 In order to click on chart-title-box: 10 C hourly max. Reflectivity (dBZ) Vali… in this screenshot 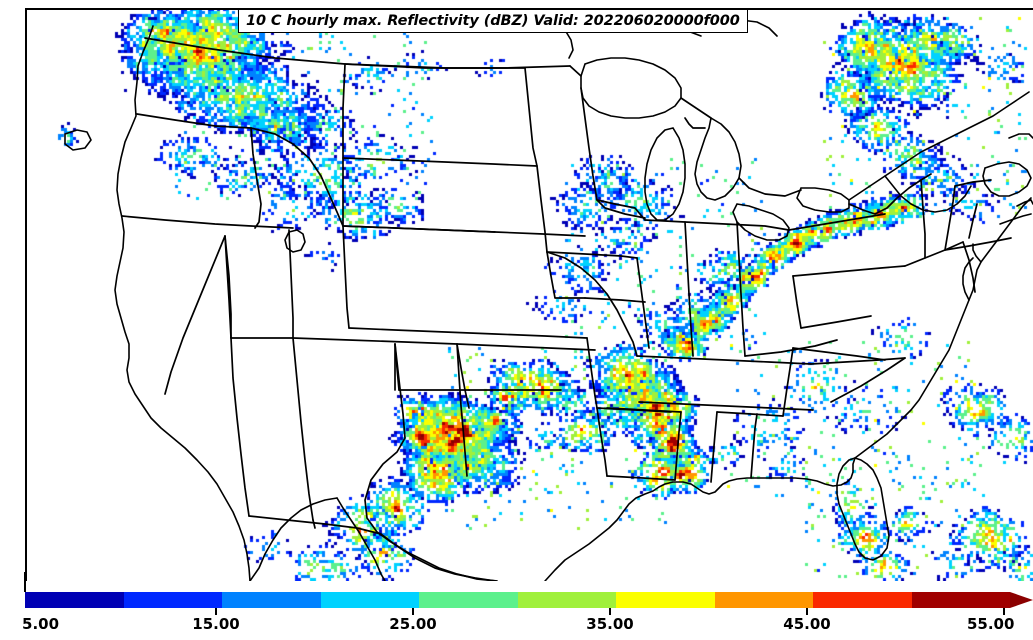, I will do `click(493, 21)`.